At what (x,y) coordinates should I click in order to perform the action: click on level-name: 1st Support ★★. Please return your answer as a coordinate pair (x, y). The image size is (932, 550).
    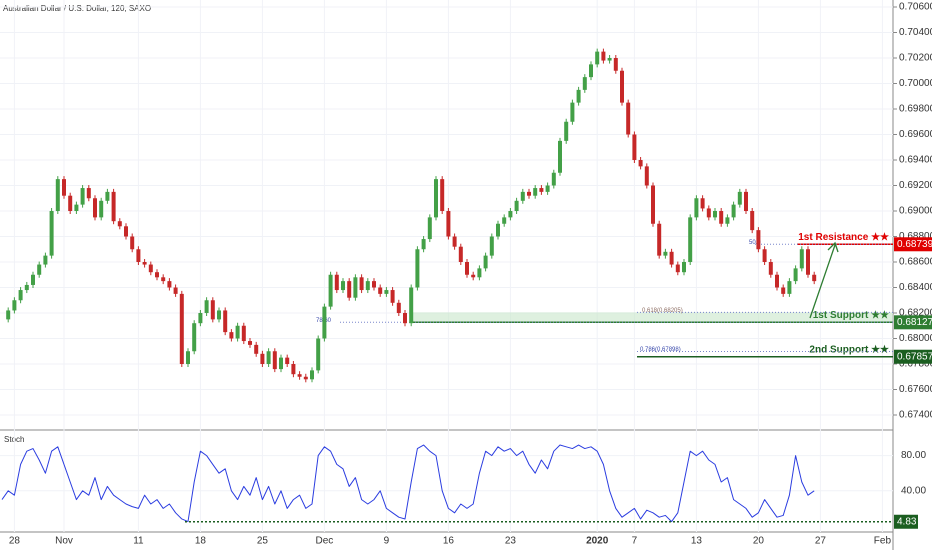
    Looking at the image, I should click on (851, 315).